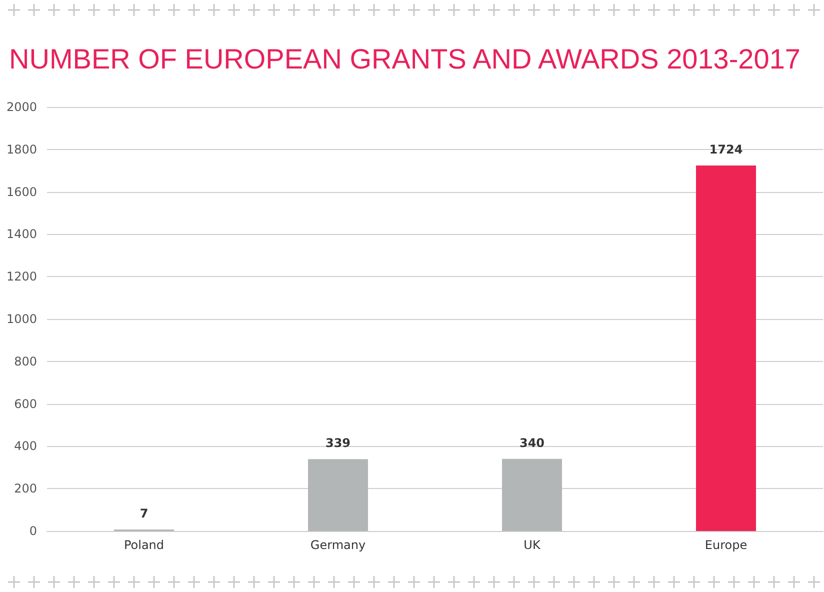 The height and width of the screenshot is (592, 824). What do you see at coordinates (726, 149) in the screenshot?
I see `data-label: 1724` at bounding box center [726, 149].